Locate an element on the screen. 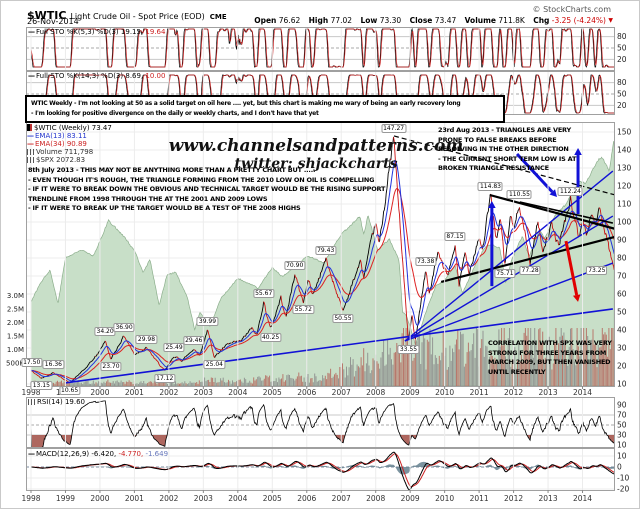  legend-spx: $SPX 2072.83 is located at coordinates (56, 160).